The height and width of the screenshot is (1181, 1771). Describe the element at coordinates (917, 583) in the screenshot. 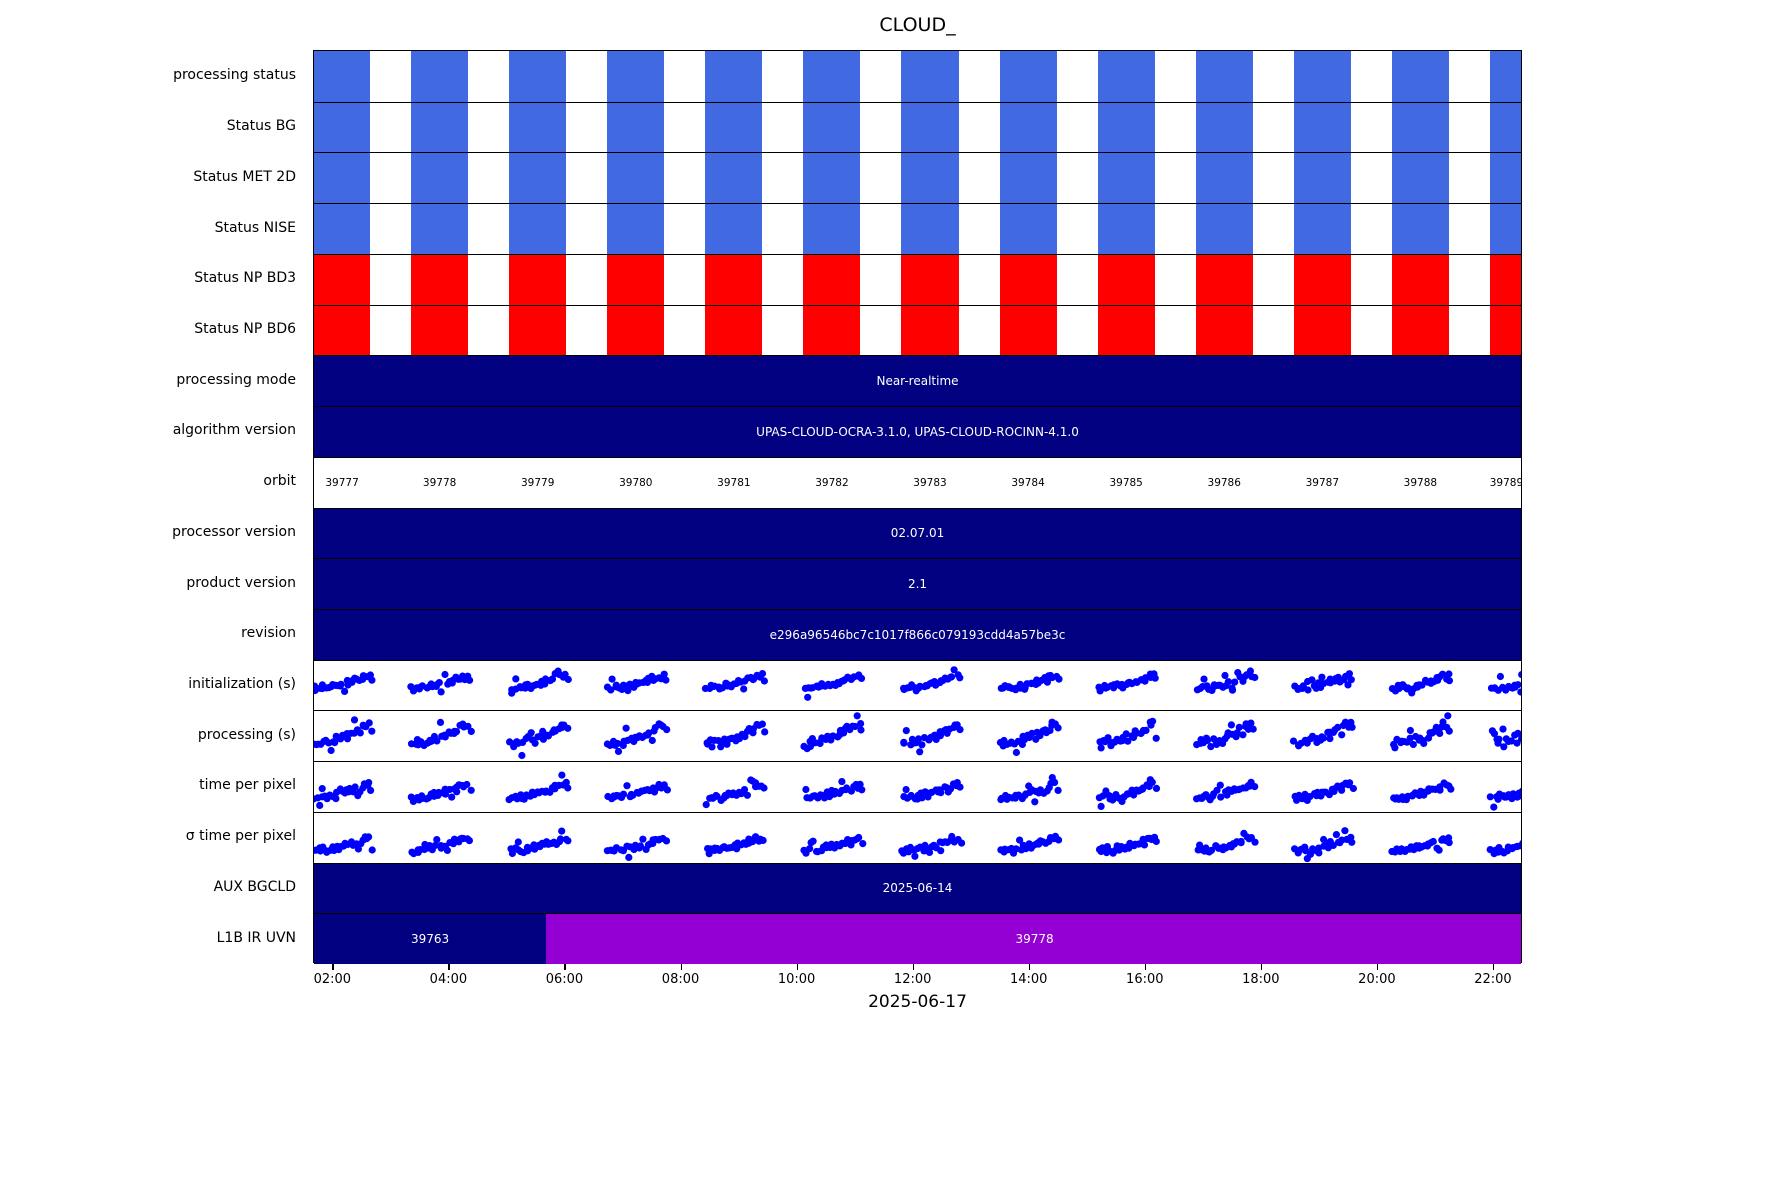

I see `row-product-version: 2.1` at that location.